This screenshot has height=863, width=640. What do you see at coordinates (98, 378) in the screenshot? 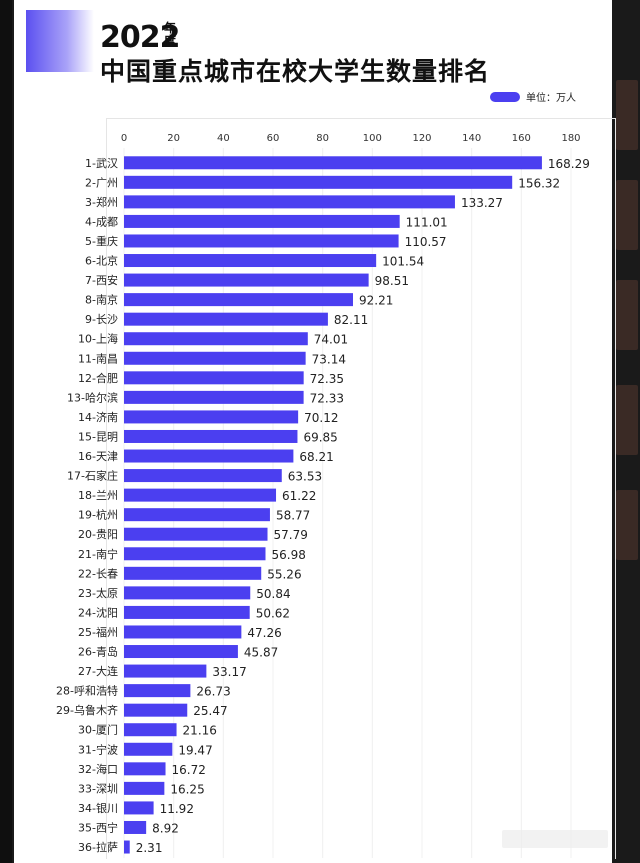
I see `category-label: 12-合肥` at bounding box center [98, 378].